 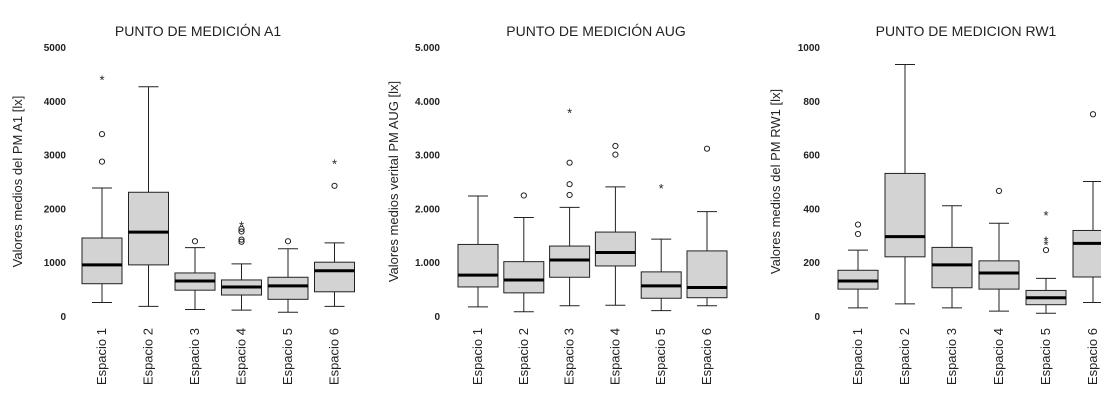 I want to click on y-tick-label: 4000, so click(x=55, y=102).